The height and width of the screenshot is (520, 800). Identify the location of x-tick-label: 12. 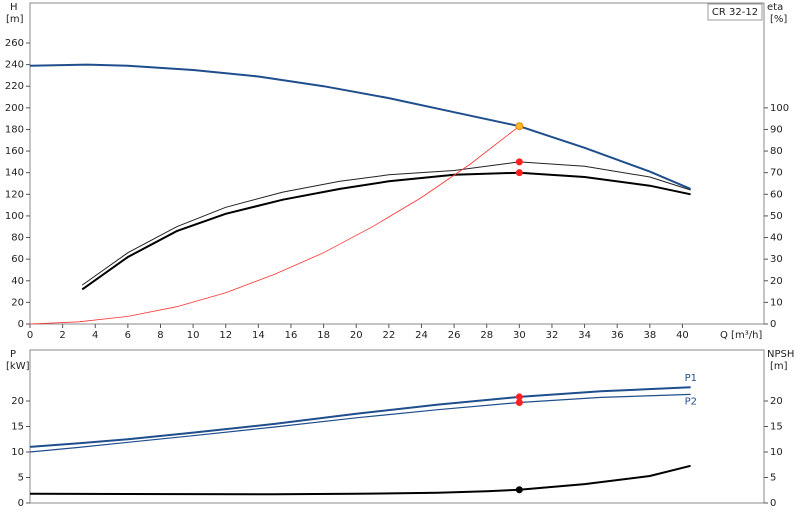
(225, 335).